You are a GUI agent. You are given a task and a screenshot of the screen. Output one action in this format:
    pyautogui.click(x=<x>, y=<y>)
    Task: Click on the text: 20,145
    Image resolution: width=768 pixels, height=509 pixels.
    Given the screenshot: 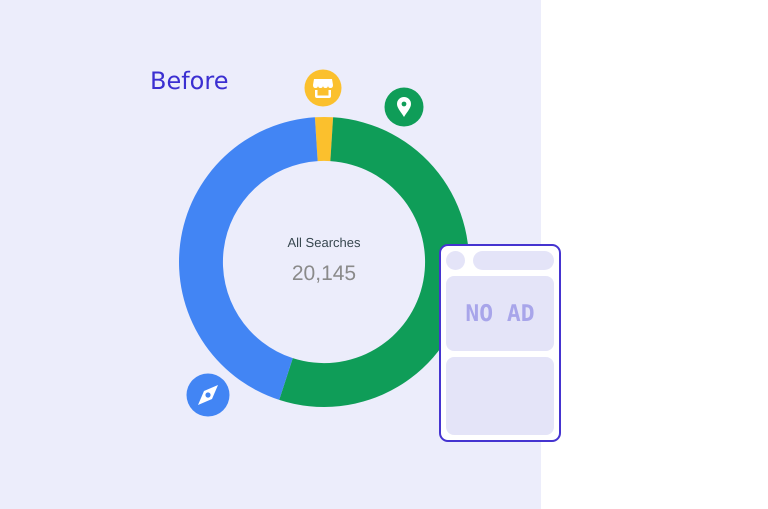 What is the action you would take?
    pyautogui.click(x=324, y=274)
    